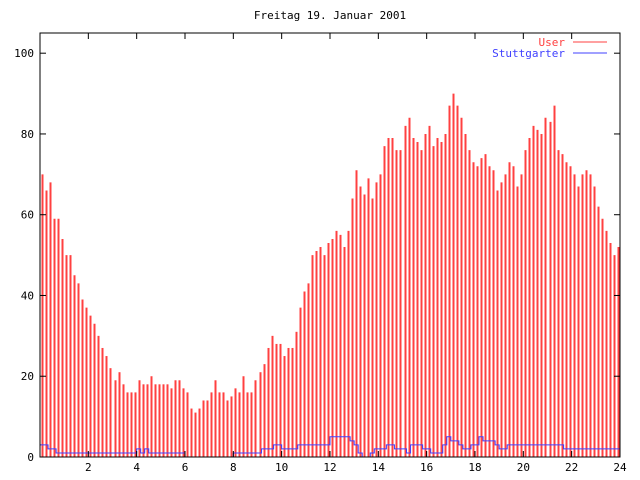 Image resolution: width=640 pixels, height=480 pixels. Describe the element at coordinates (571, 467) in the screenshot. I see `x-tick-label: 22` at that location.